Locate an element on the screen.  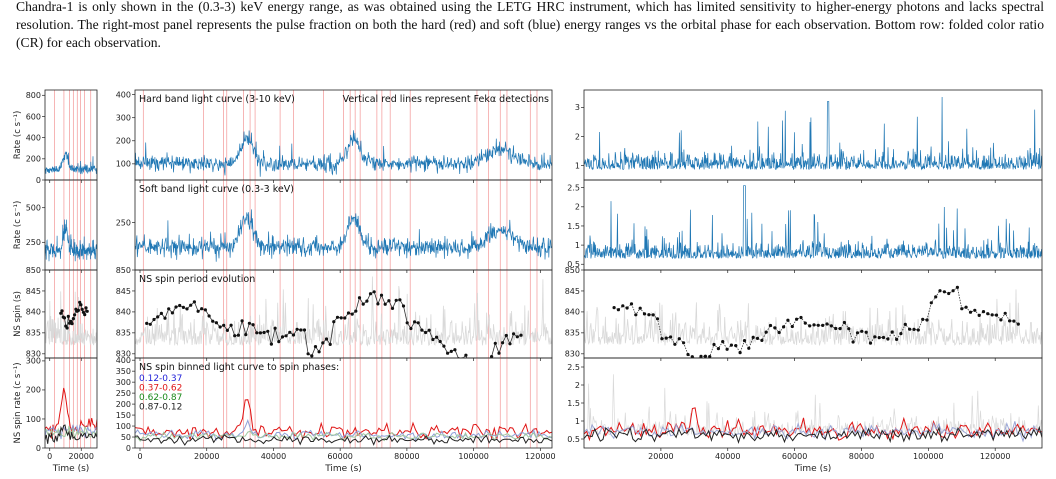
mid-row3-spin-bg is located at coordinates (343, 311).